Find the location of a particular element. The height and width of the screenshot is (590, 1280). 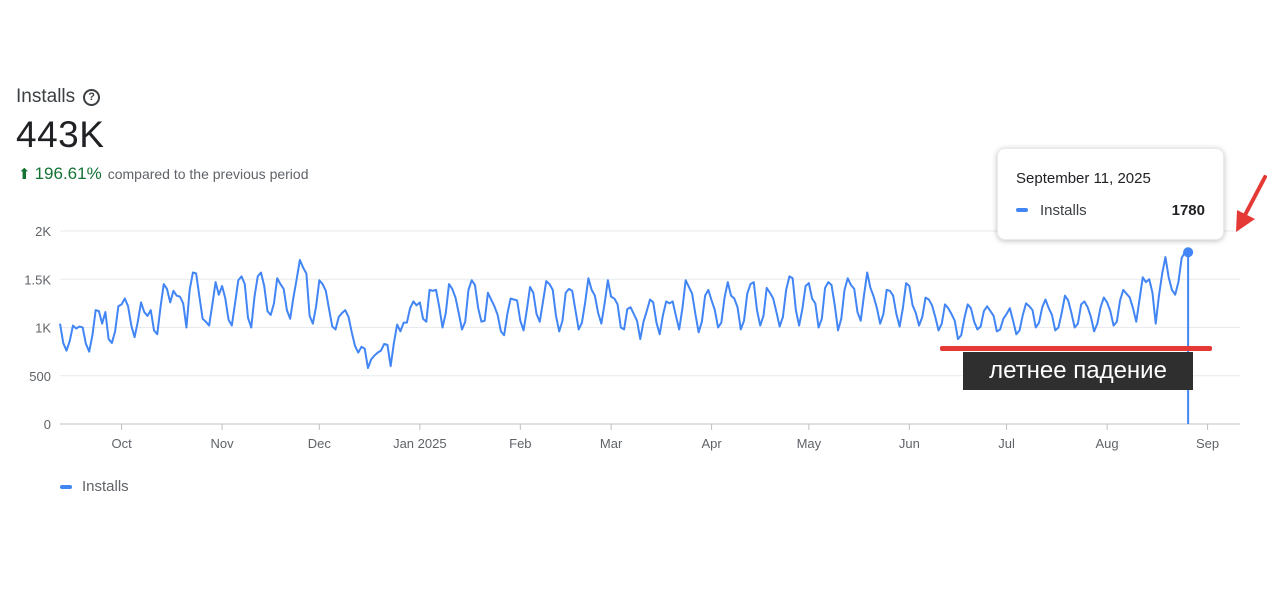

x-tick-label: Dec is located at coordinates (320, 443).